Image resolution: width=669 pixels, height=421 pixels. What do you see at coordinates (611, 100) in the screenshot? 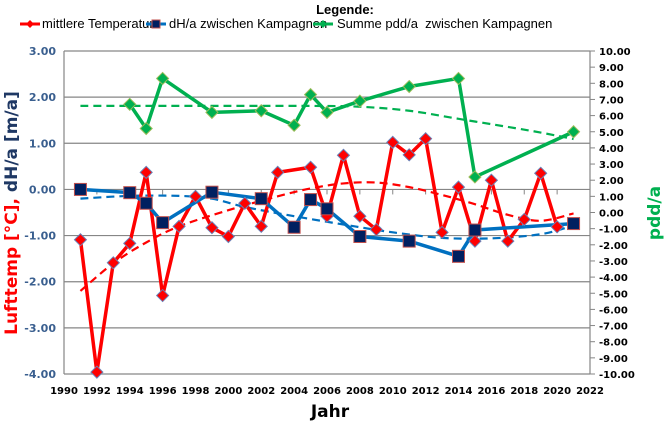
I see `y-tick-right-label: 7.00` at bounding box center [611, 100].